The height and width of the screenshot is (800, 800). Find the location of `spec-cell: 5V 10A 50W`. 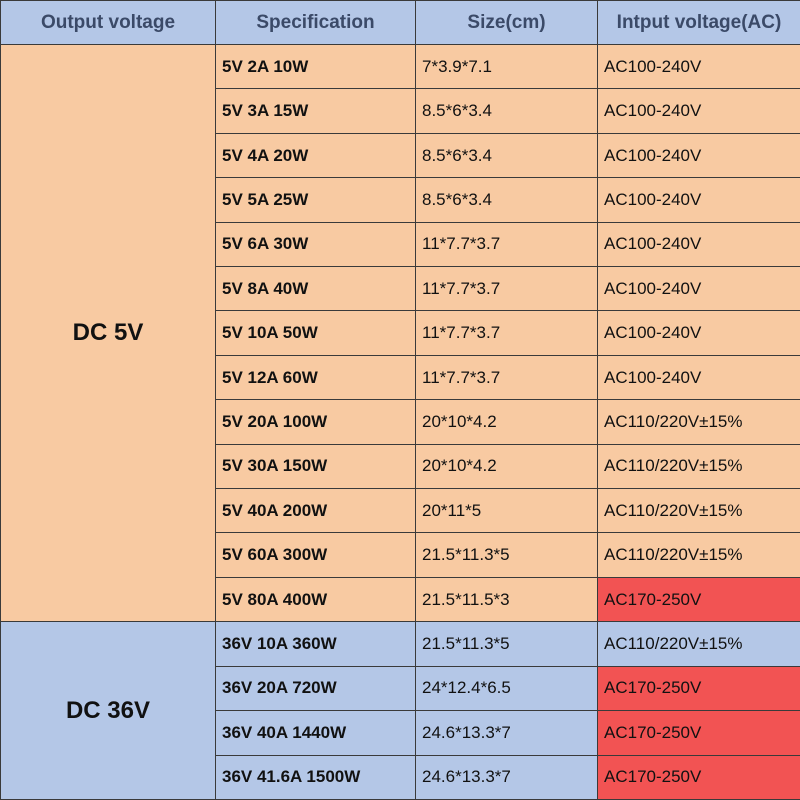

spec-cell: 5V 10A 50W is located at coordinates (315, 333).